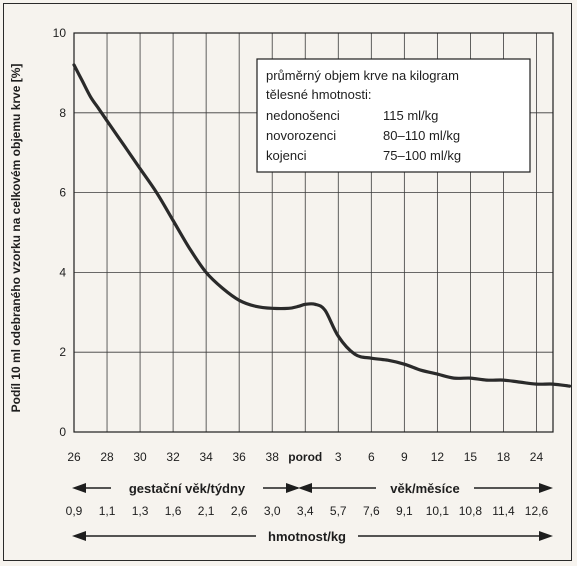  What do you see at coordinates (421, 135) in the screenshot?
I see `legend-row-value: 80–110 ml/kg` at bounding box center [421, 135].